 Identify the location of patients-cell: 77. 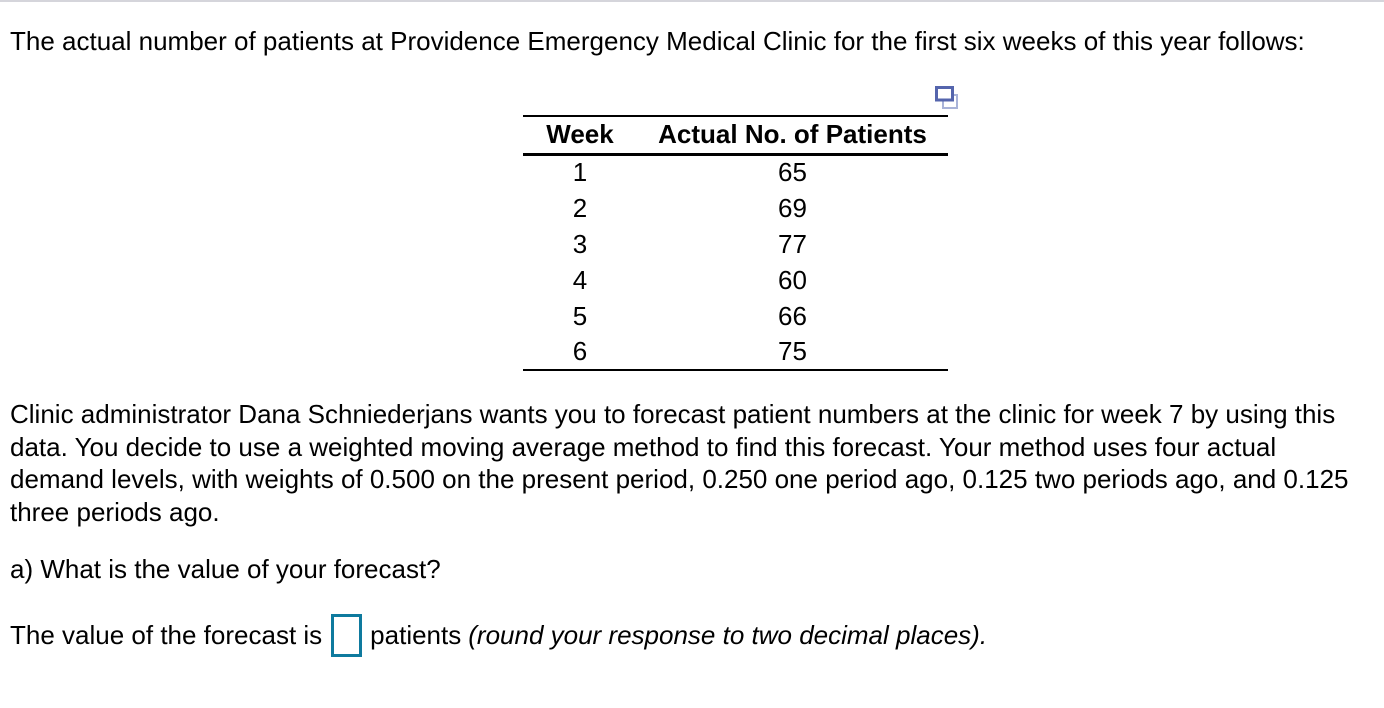
(792, 243).